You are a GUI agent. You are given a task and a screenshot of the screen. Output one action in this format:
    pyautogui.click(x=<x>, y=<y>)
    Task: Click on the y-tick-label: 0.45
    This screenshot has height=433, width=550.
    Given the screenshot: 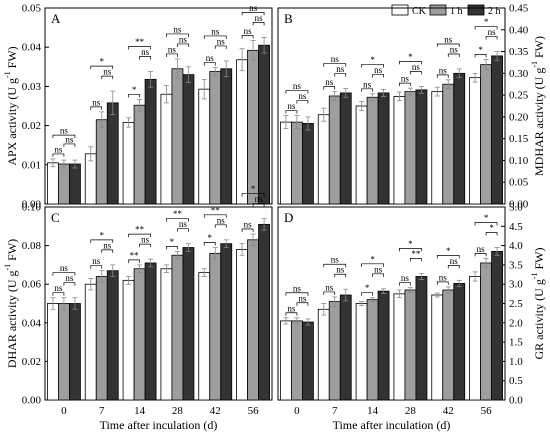 What is the action you would take?
    pyautogui.click(x=519, y=9)
    